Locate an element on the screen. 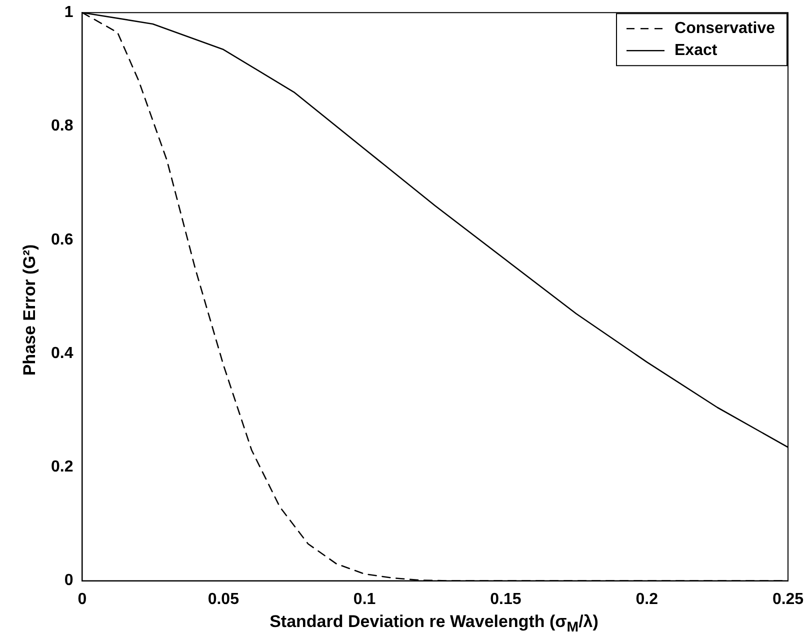 This screenshot has height=638, width=810. legend-label: Exact is located at coordinates (696, 51).